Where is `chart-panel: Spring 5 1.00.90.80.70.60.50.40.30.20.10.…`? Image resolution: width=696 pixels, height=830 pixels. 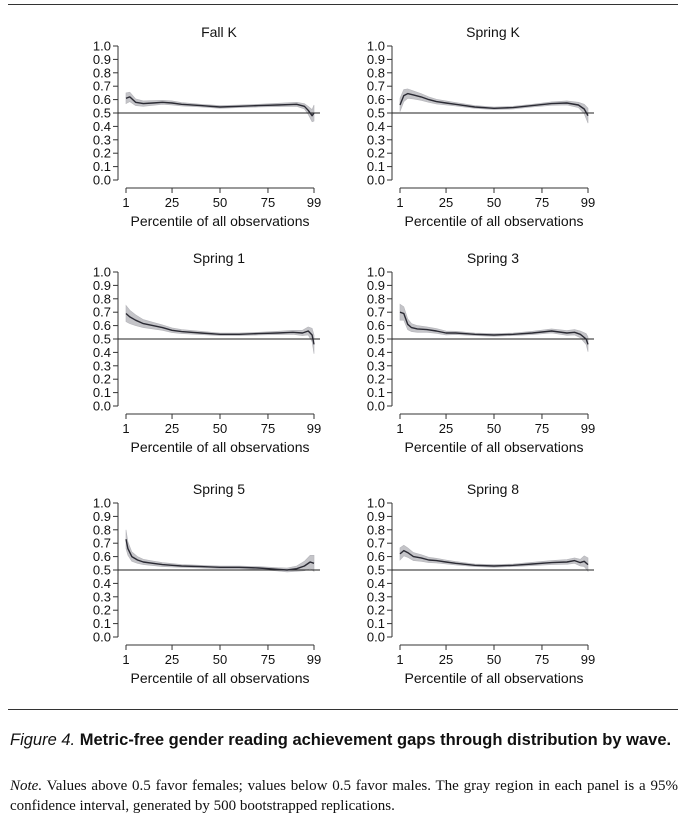
chart-panel: Spring 5 1.00.90.80.70.60.50.40.30.20.10.… is located at coordinates (207, 583).